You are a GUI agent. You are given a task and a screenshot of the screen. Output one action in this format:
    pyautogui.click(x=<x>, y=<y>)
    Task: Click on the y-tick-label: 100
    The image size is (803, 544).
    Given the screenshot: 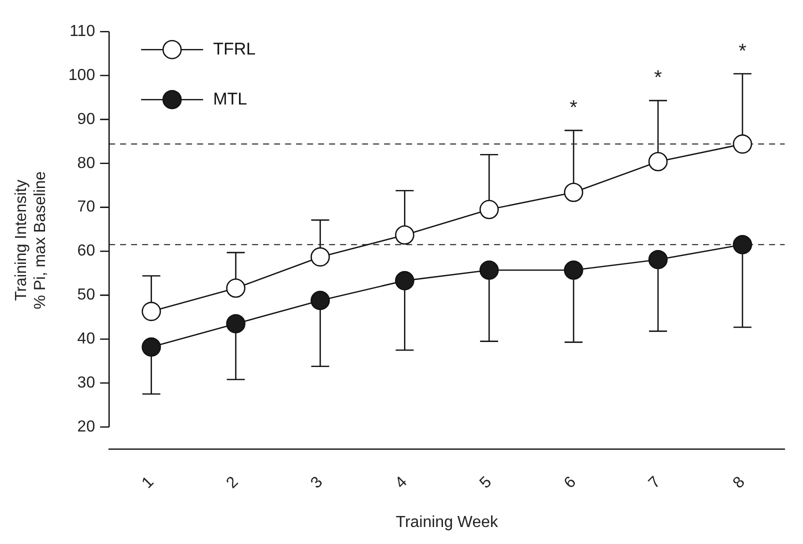 What is the action you would take?
    pyautogui.click(x=82, y=75)
    